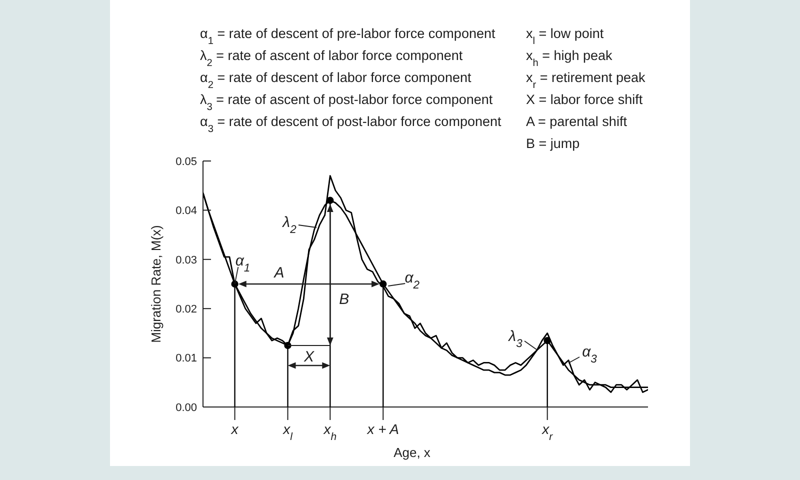 The image size is (800, 480). Describe the element at coordinates (331, 58) in the screenshot. I see `text: λ$_{2}$ = rate of ascent of labor force component` at that location.